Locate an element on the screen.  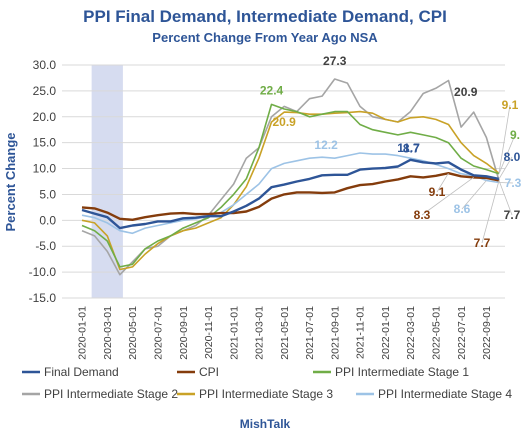
y-tick-label: -5.0 is located at coordinates (45, 246).